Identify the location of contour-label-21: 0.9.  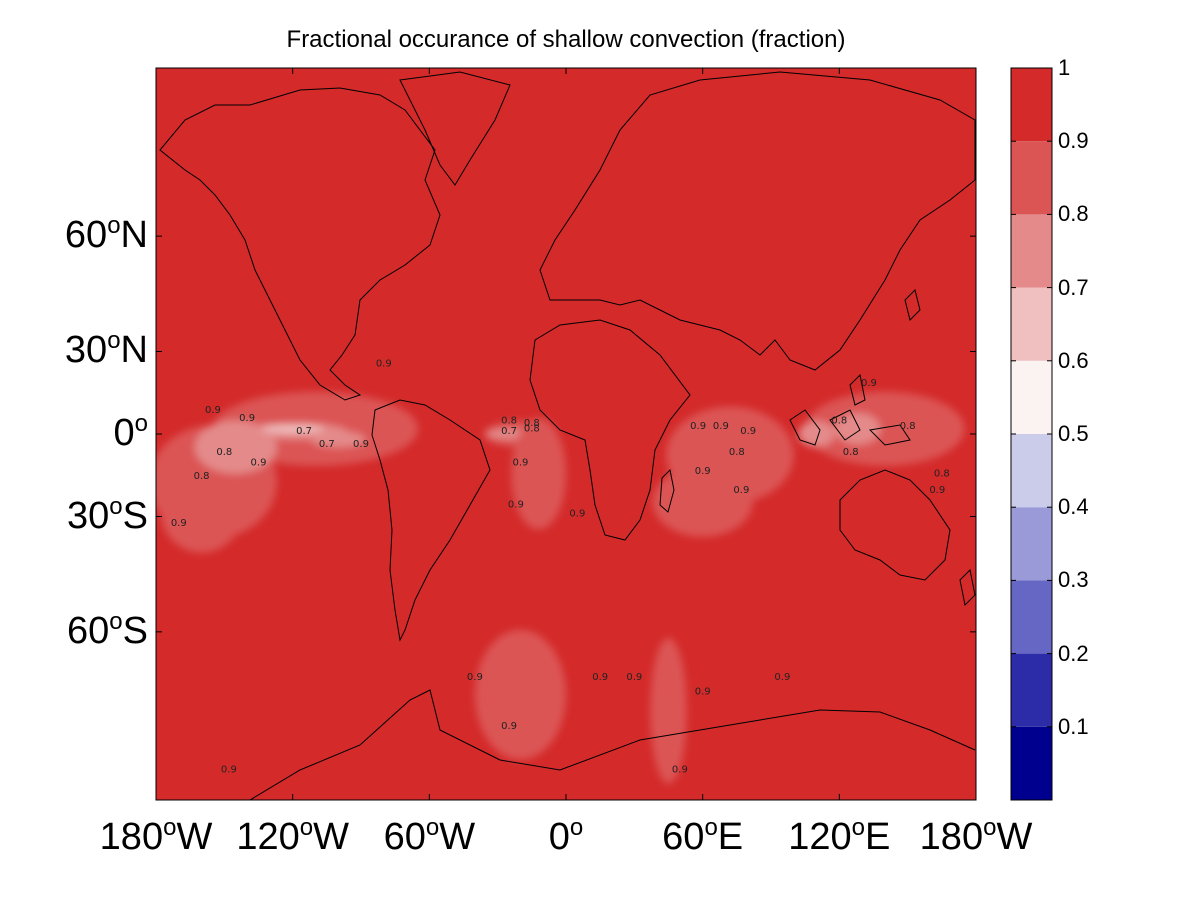
(741, 490).